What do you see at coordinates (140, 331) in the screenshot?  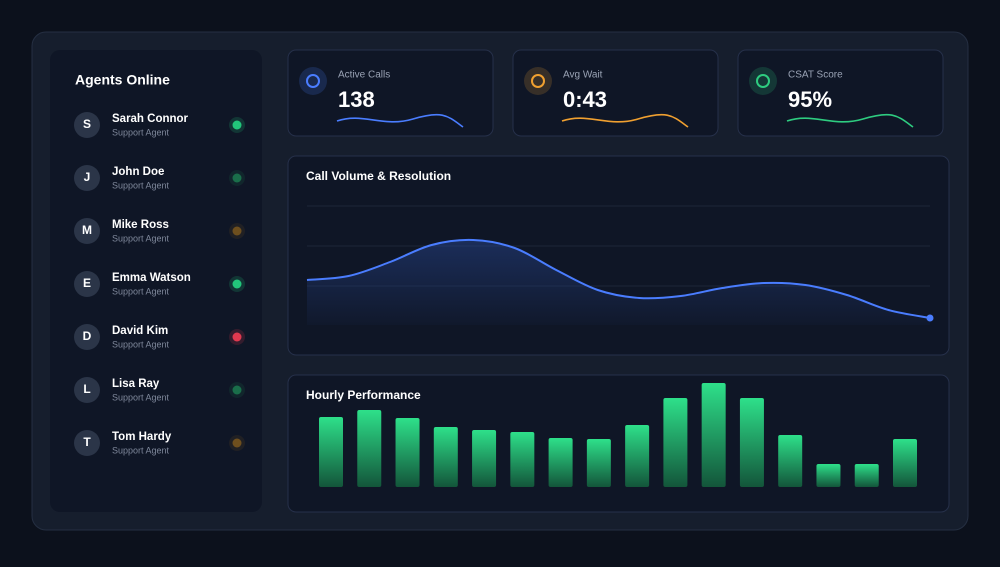 I see `agent-name: David Kim` at bounding box center [140, 331].